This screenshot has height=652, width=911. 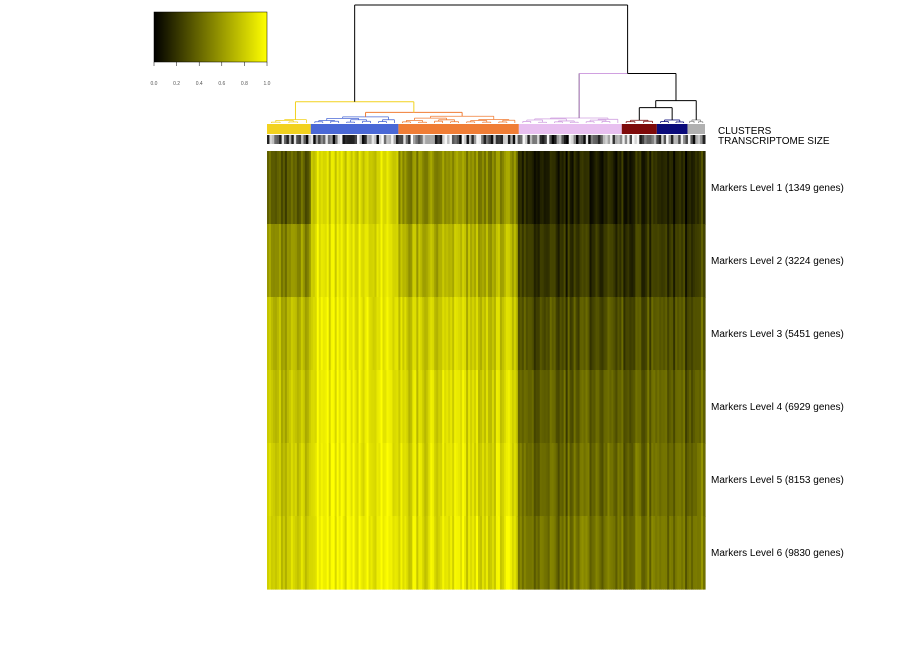 I want to click on row-label-level-1: Markers Level 1 (1349 genes), so click(x=777, y=188).